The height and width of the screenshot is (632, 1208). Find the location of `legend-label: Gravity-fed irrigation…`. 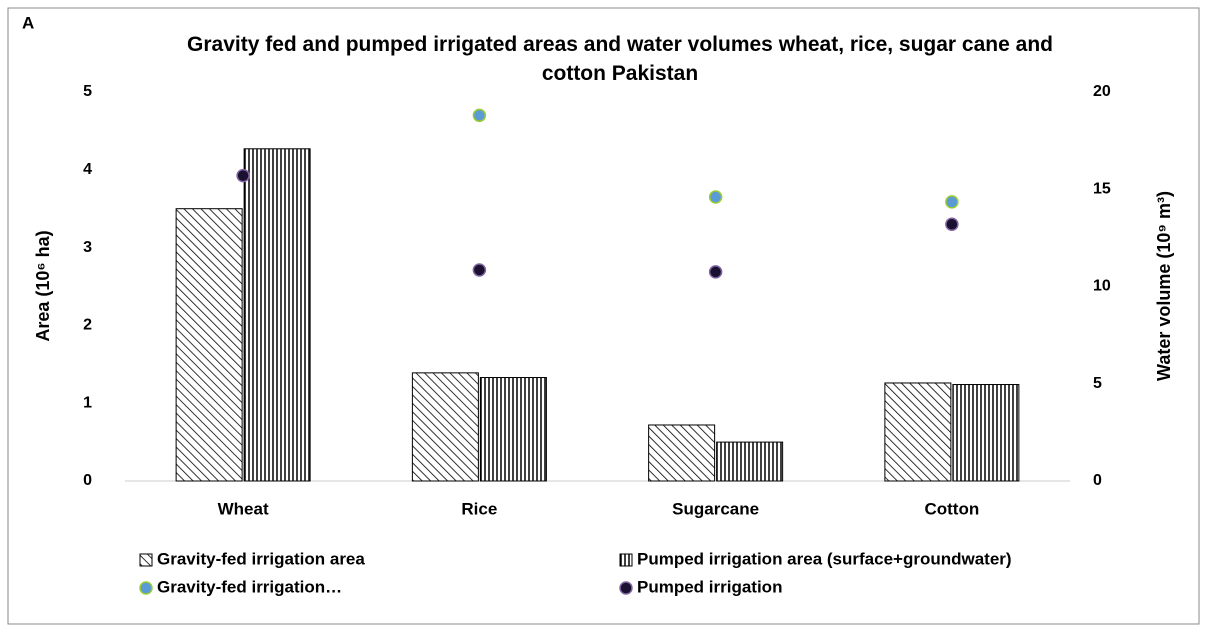

legend-label: Gravity-fed irrigation… is located at coordinates (249, 586).